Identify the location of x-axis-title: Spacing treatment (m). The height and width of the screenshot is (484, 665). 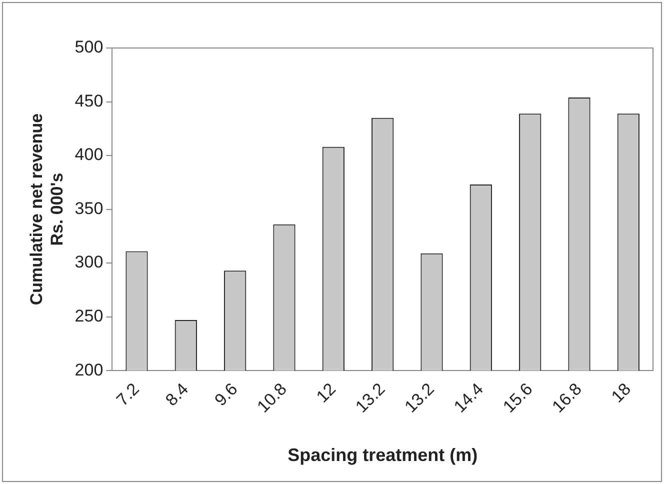
(383, 455).